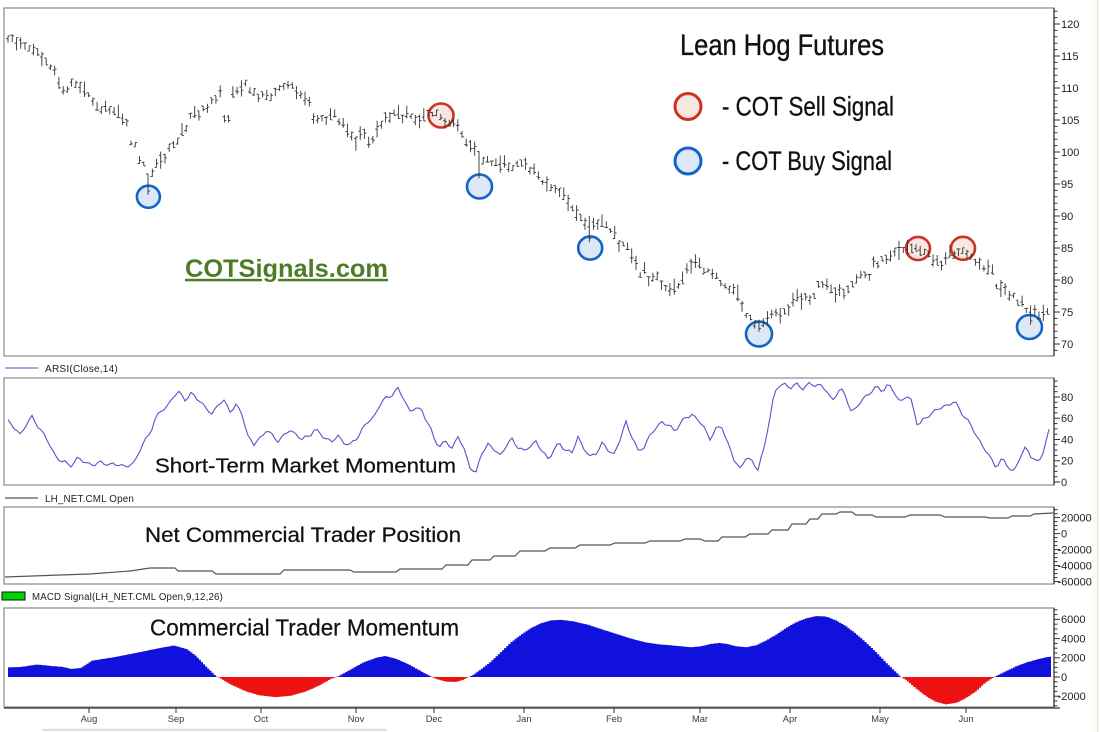 This screenshot has height=732, width=1100. Describe the element at coordinates (89, 499) in the screenshot. I see `svg-text: LH_NET.CML Open` at that location.